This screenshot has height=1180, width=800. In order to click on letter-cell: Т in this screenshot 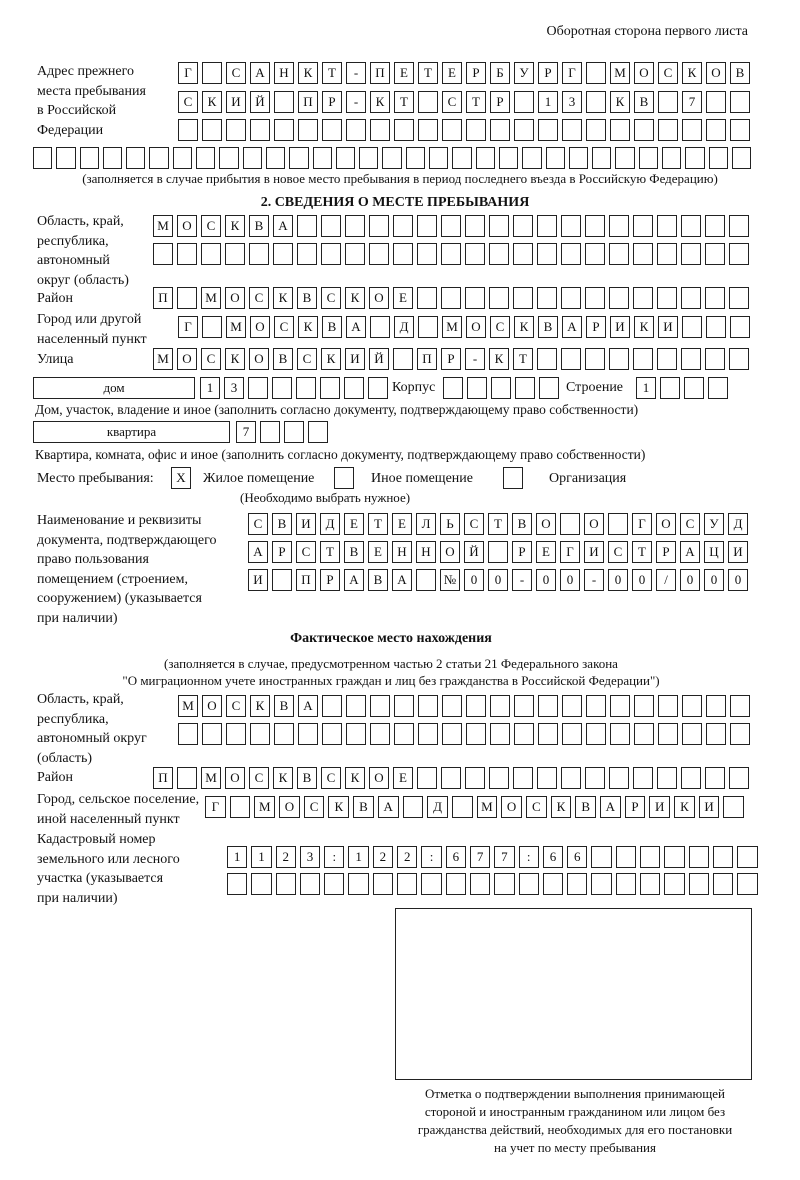, I will do `click(378, 524)`.